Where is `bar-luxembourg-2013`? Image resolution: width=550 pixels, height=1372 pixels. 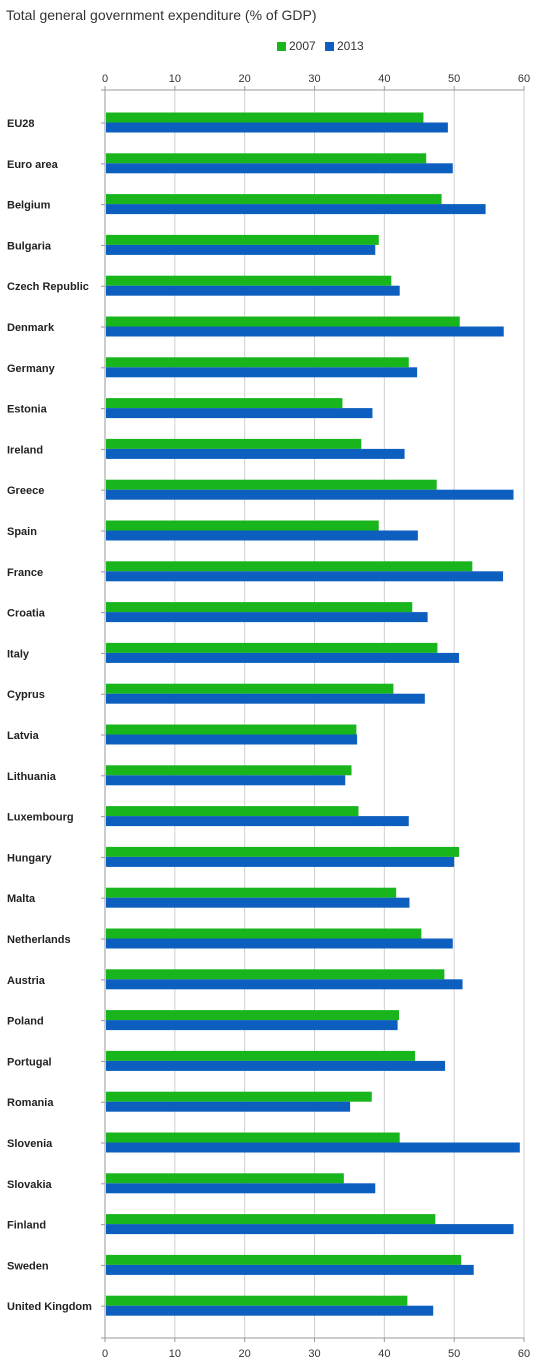
bar-luxembourg-2013 is located at coordinates (257, 821).